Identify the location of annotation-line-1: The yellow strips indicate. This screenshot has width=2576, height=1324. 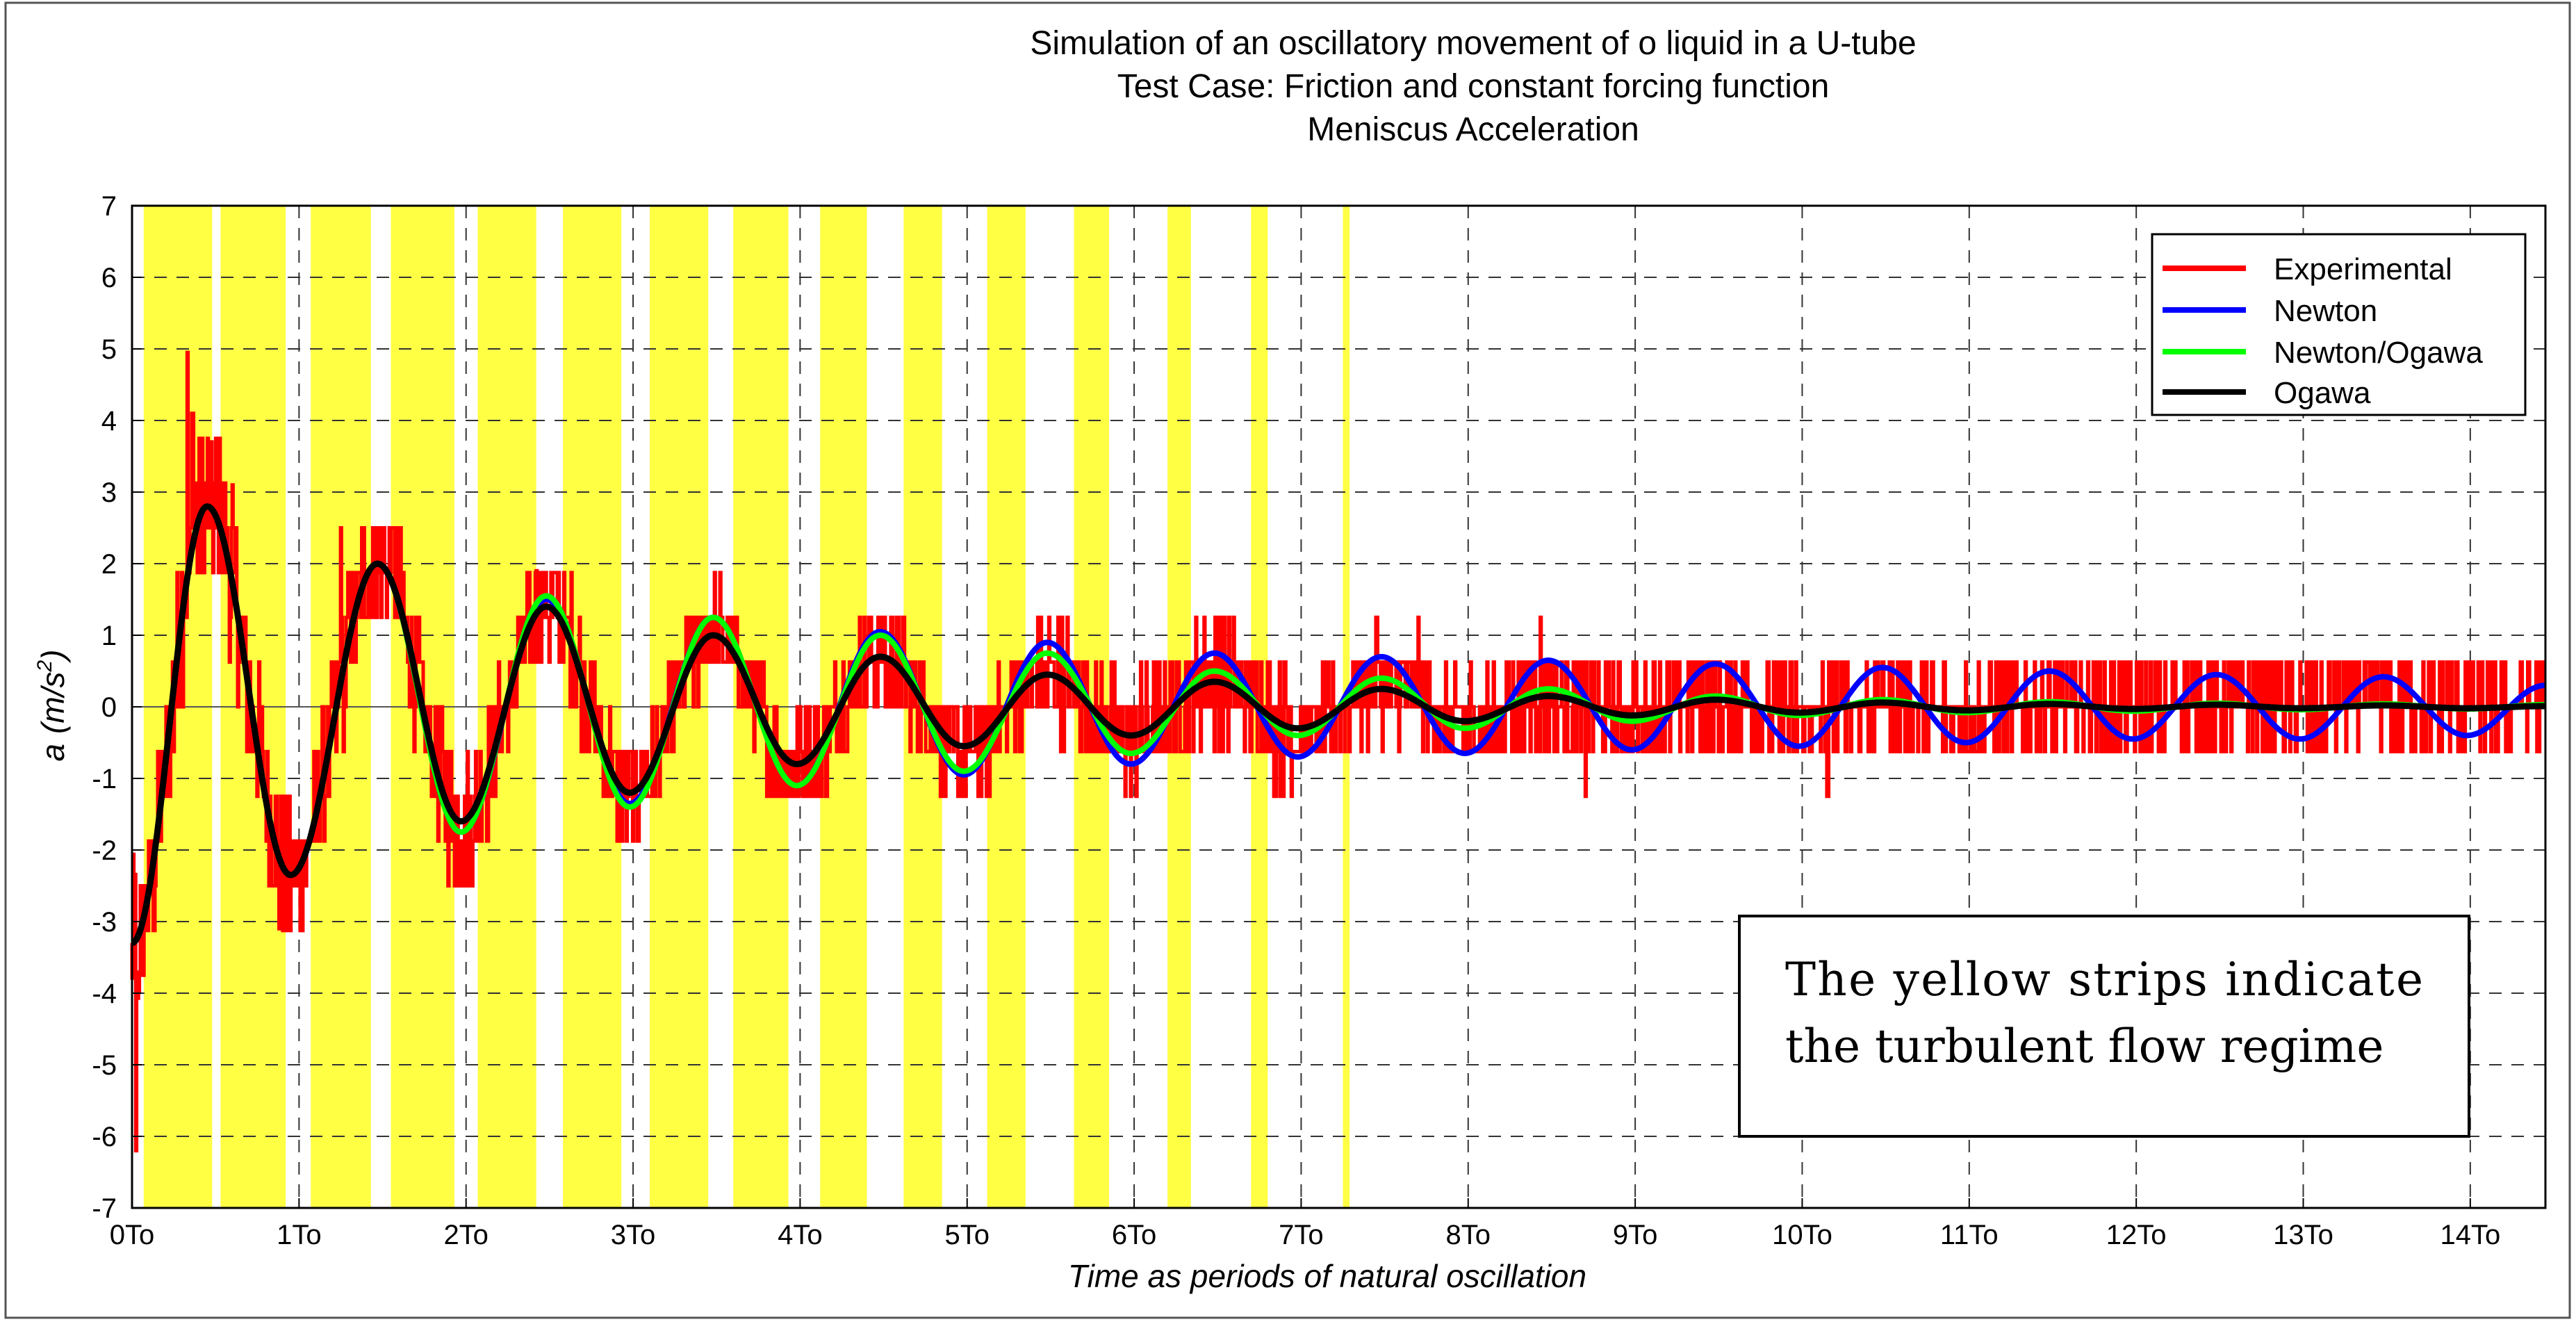
(2104, 980).